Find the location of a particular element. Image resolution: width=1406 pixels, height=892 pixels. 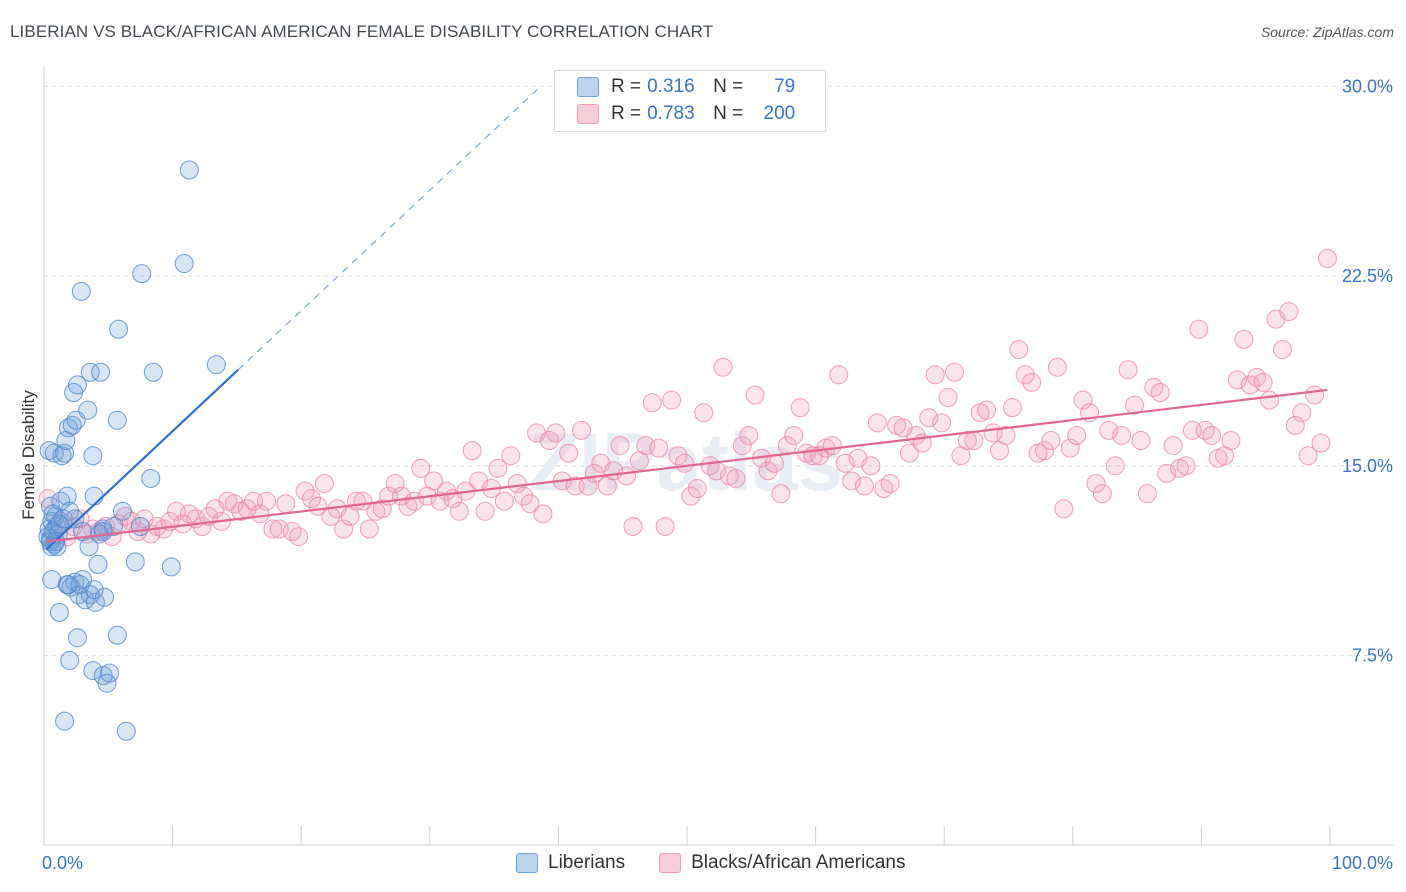

source-label: Source: ZipAtlas.com is located at coordinates (1327, 32).